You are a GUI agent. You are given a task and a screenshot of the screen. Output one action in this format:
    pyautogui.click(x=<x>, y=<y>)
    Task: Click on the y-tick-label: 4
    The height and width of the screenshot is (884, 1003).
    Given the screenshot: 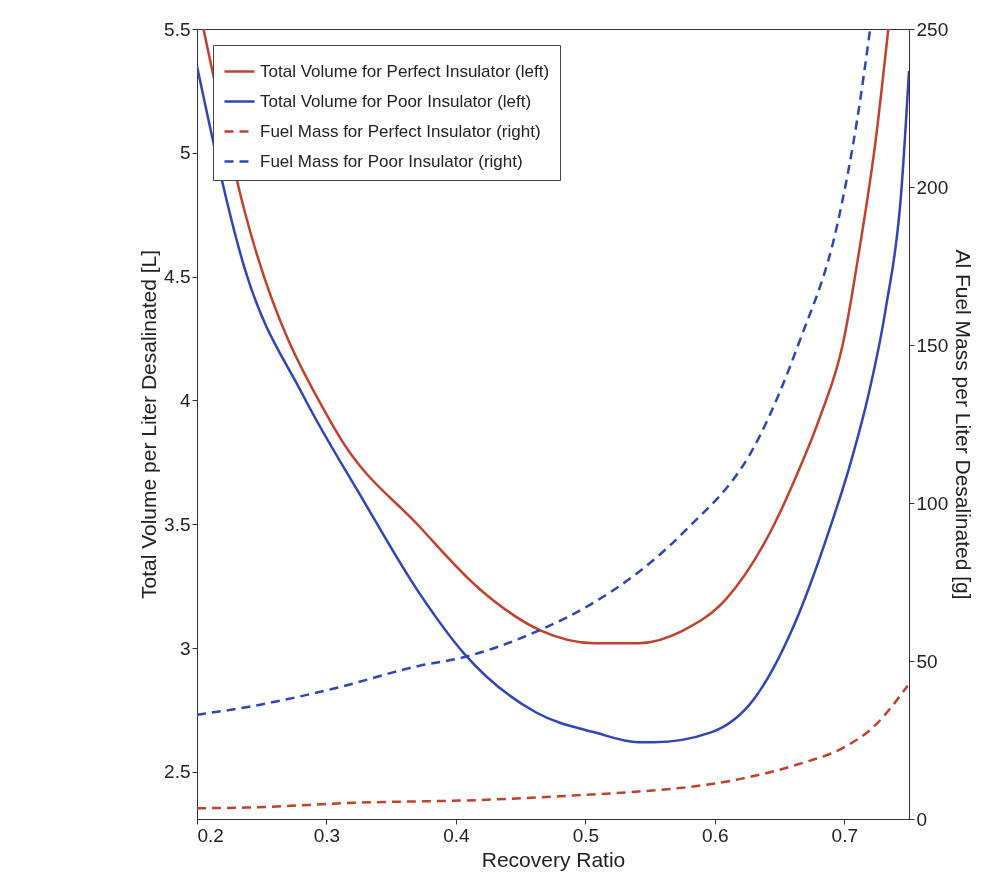 What is the action you would take?
    pyautogui.click(x=185, y=400)
    